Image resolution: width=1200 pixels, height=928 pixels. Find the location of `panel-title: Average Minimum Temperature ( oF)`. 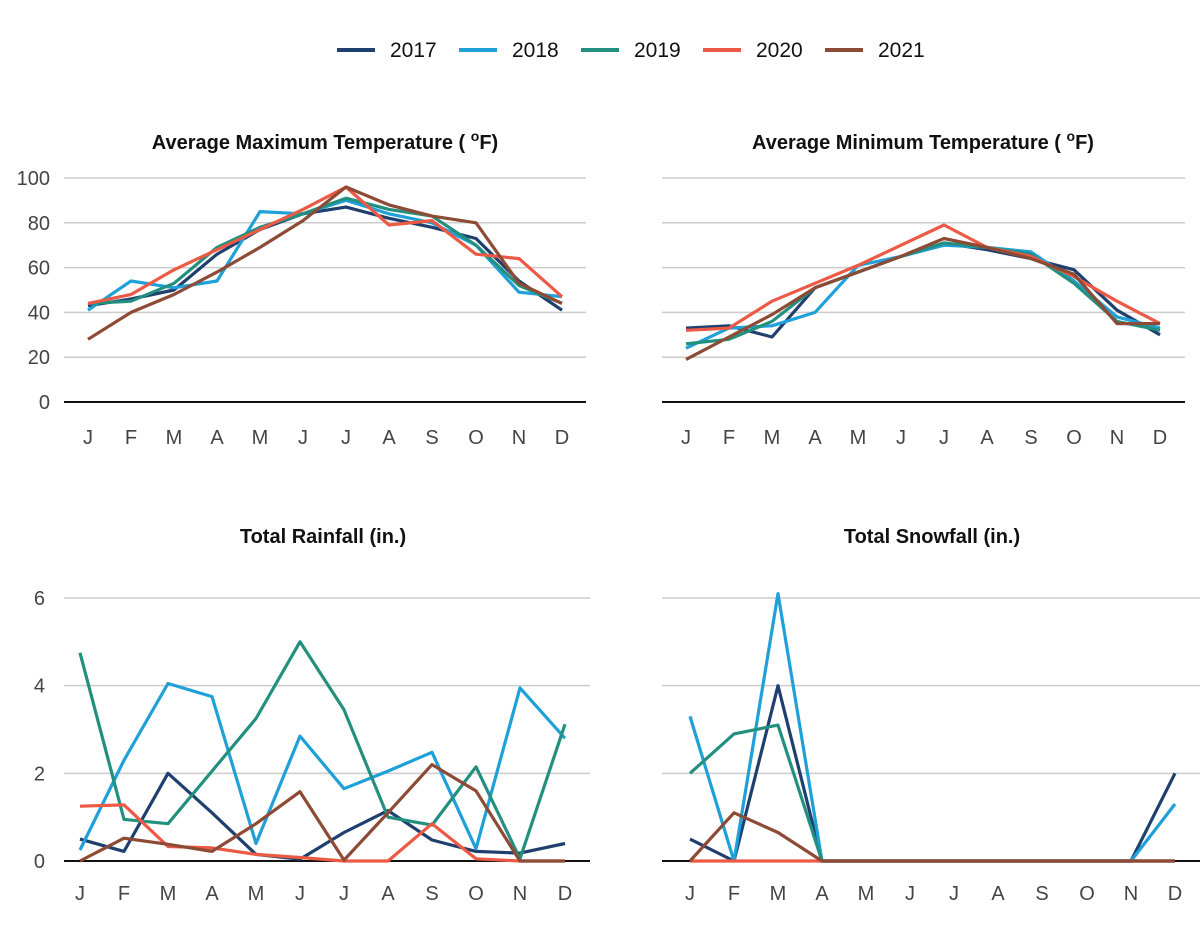

panel-title: Average Minimum Temperature ( oF) is located at coordinates (923, 141).